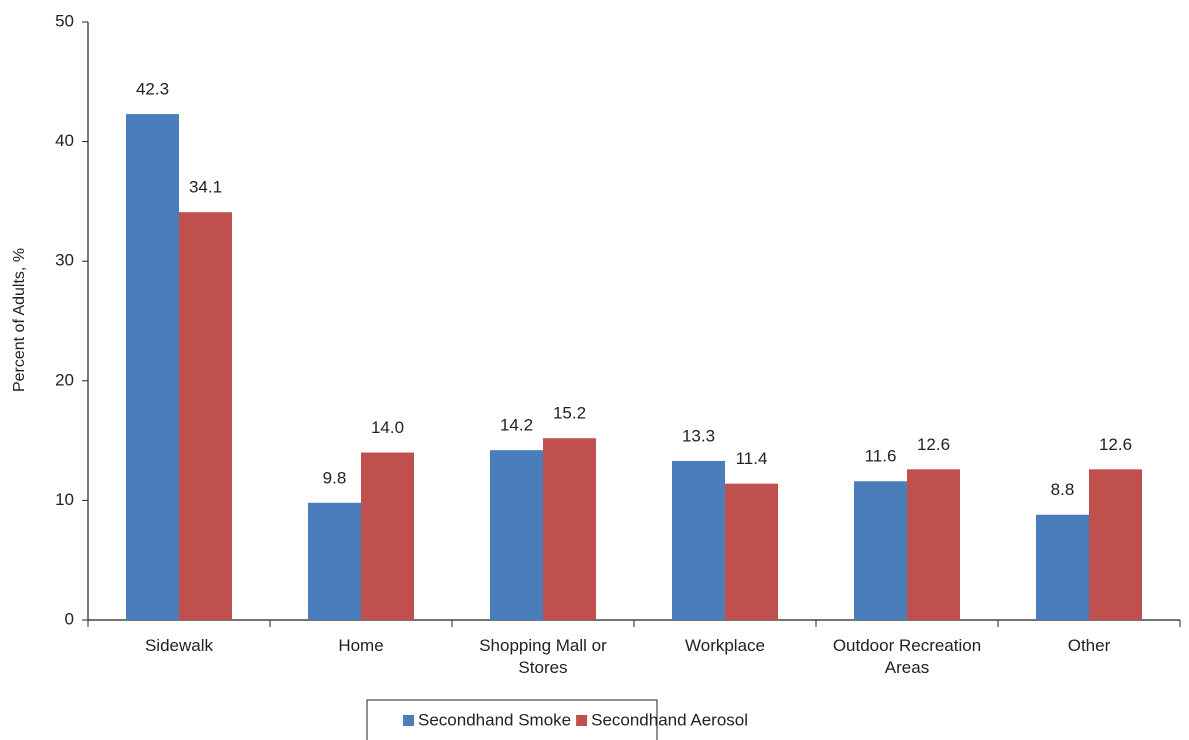 This screenshot has width=1189, height=740. Describe the element at coordinates (1063, 489) in the screenshot. I see `data-label: 8.8` at that location.